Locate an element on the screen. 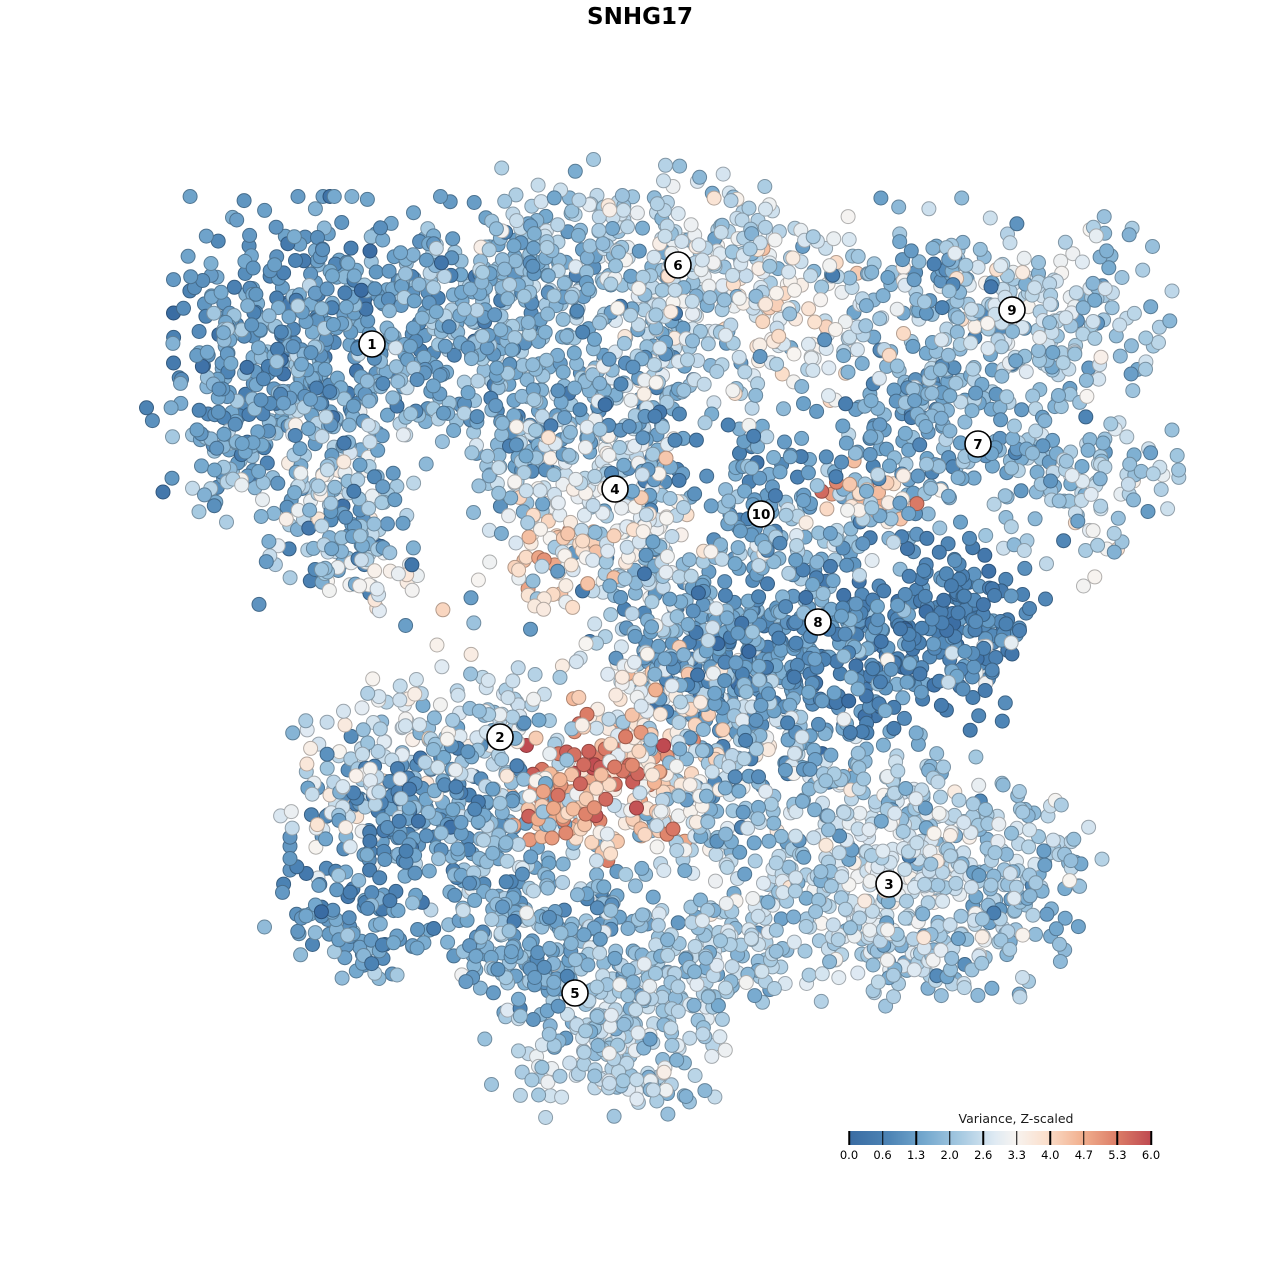 This screenshot has width=1280, height=1280. colorbar-tick-label: 4.0 is located at coordinates (1050, 1155).